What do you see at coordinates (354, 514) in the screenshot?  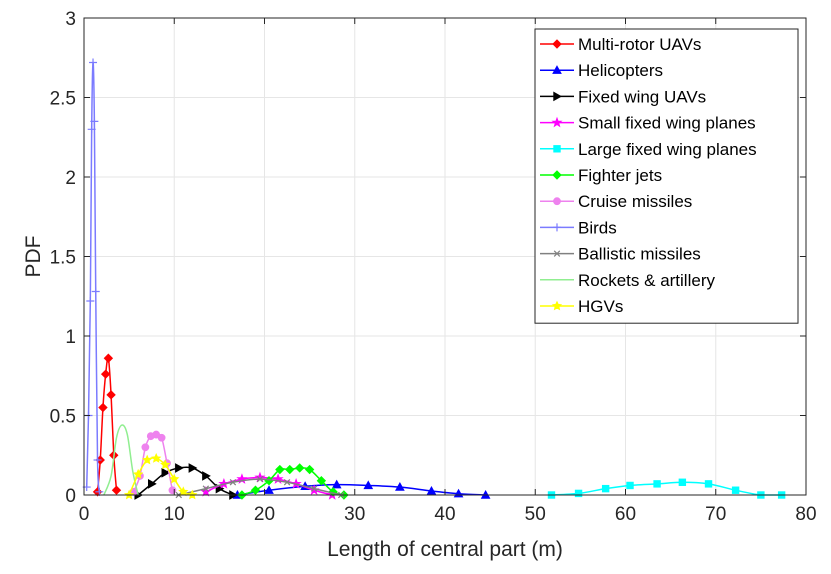 I see `x-tick-label: 30` at bounding box center [354, 514].